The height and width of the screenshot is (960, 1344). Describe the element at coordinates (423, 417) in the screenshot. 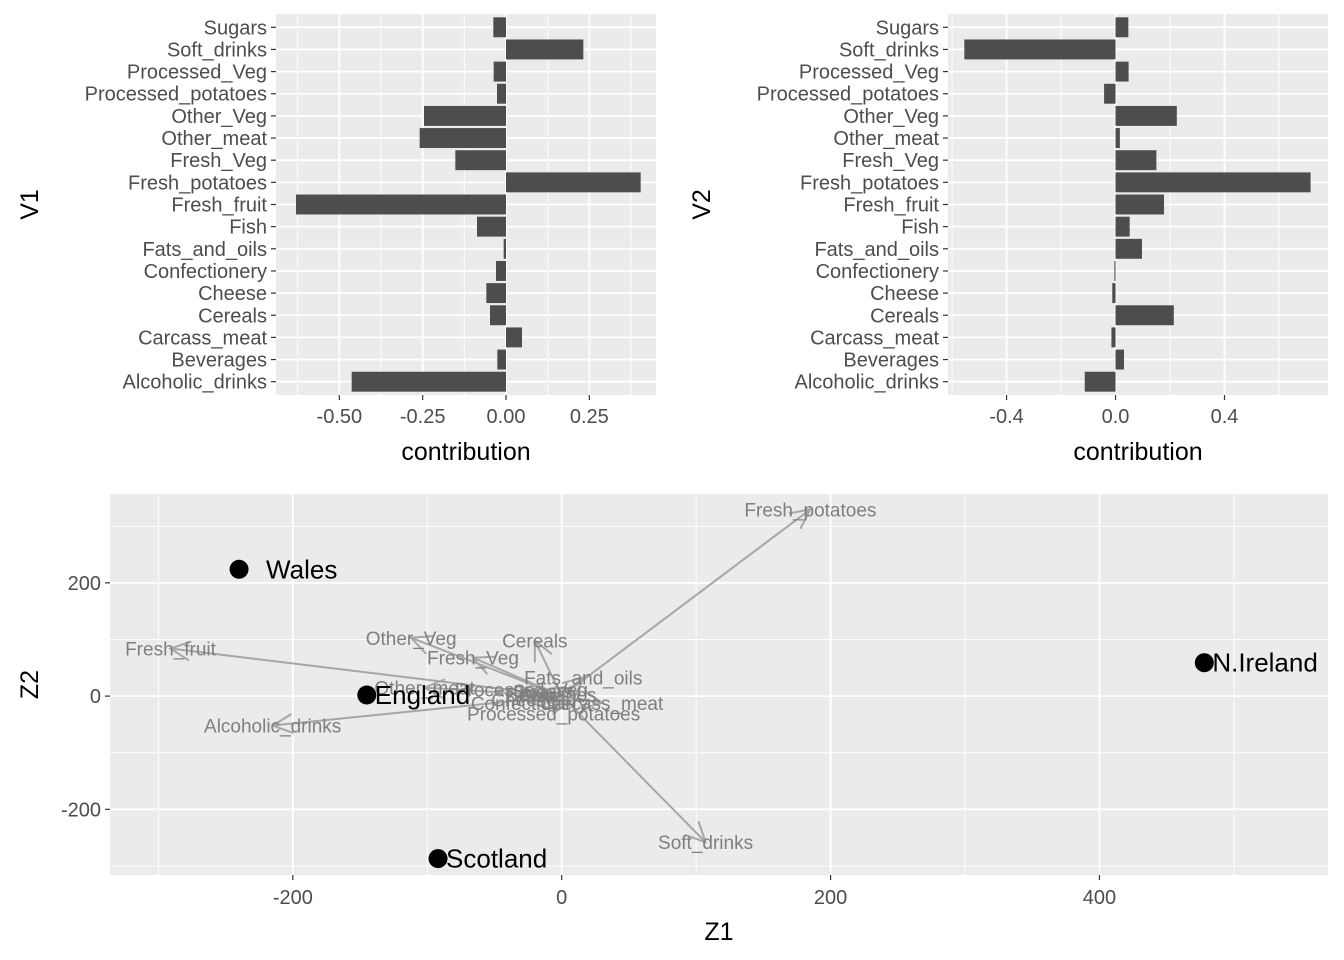

I see `x-tick-label: -0.25` at that location.